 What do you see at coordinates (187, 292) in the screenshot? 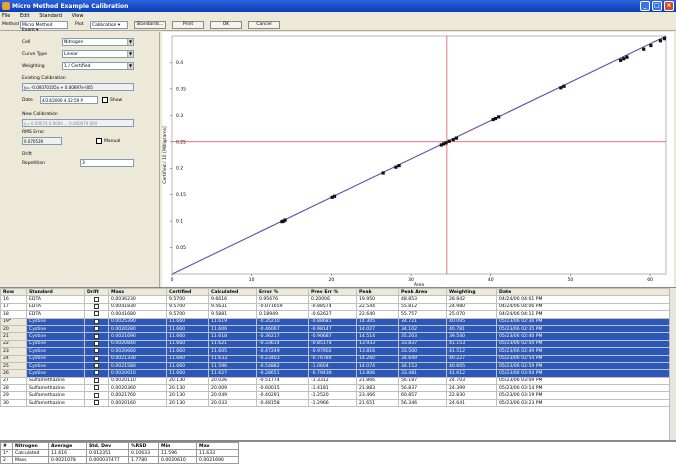
I see `column-header: Certified` at bounding box center [187, 292].